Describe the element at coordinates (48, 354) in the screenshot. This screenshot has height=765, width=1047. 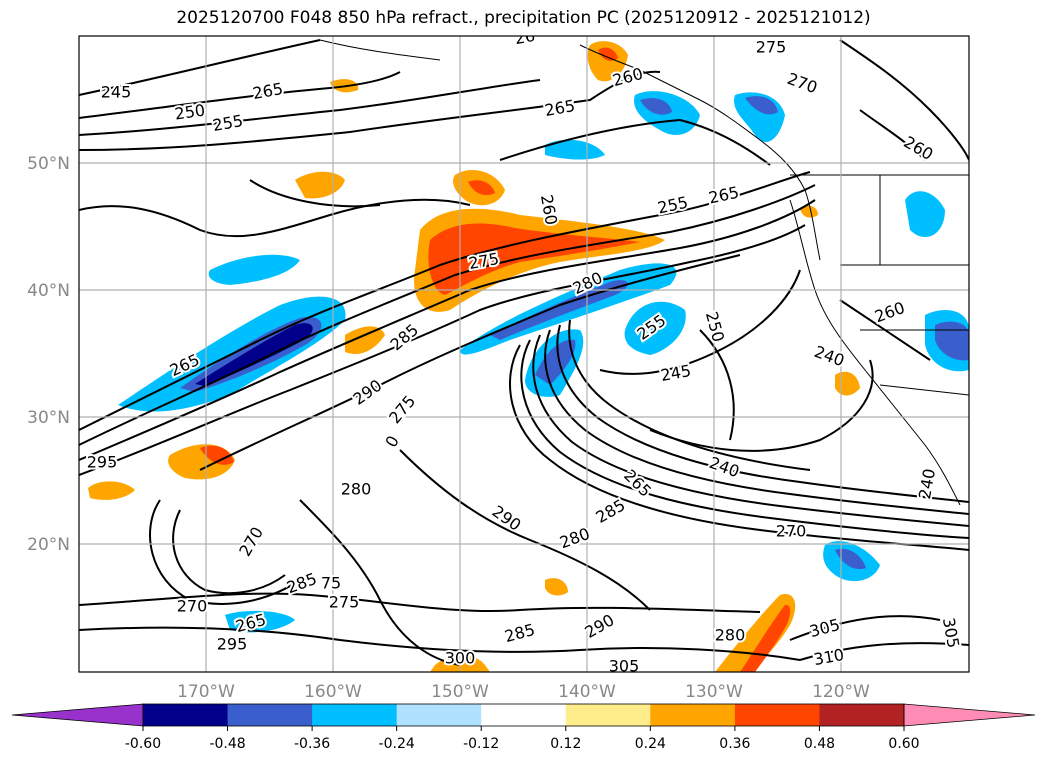
I see `lat-axis-labels: 50°N 40°N 30°N 20°N` at that location.